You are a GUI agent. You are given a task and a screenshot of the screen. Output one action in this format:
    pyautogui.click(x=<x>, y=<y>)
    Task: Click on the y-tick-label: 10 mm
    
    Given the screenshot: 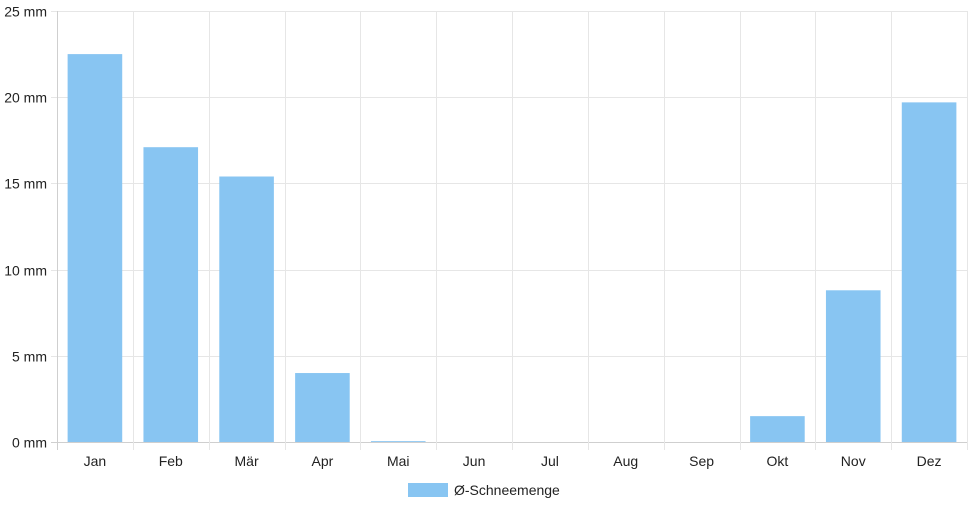 What is the action you would take?
    pyautogui.click(x=25, y=271)
    